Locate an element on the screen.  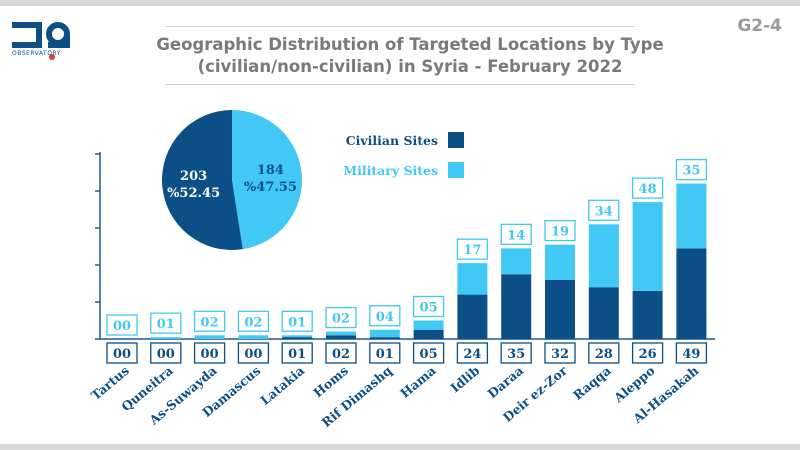
chart-code: G2-4 is located at coordinates (759, 26).